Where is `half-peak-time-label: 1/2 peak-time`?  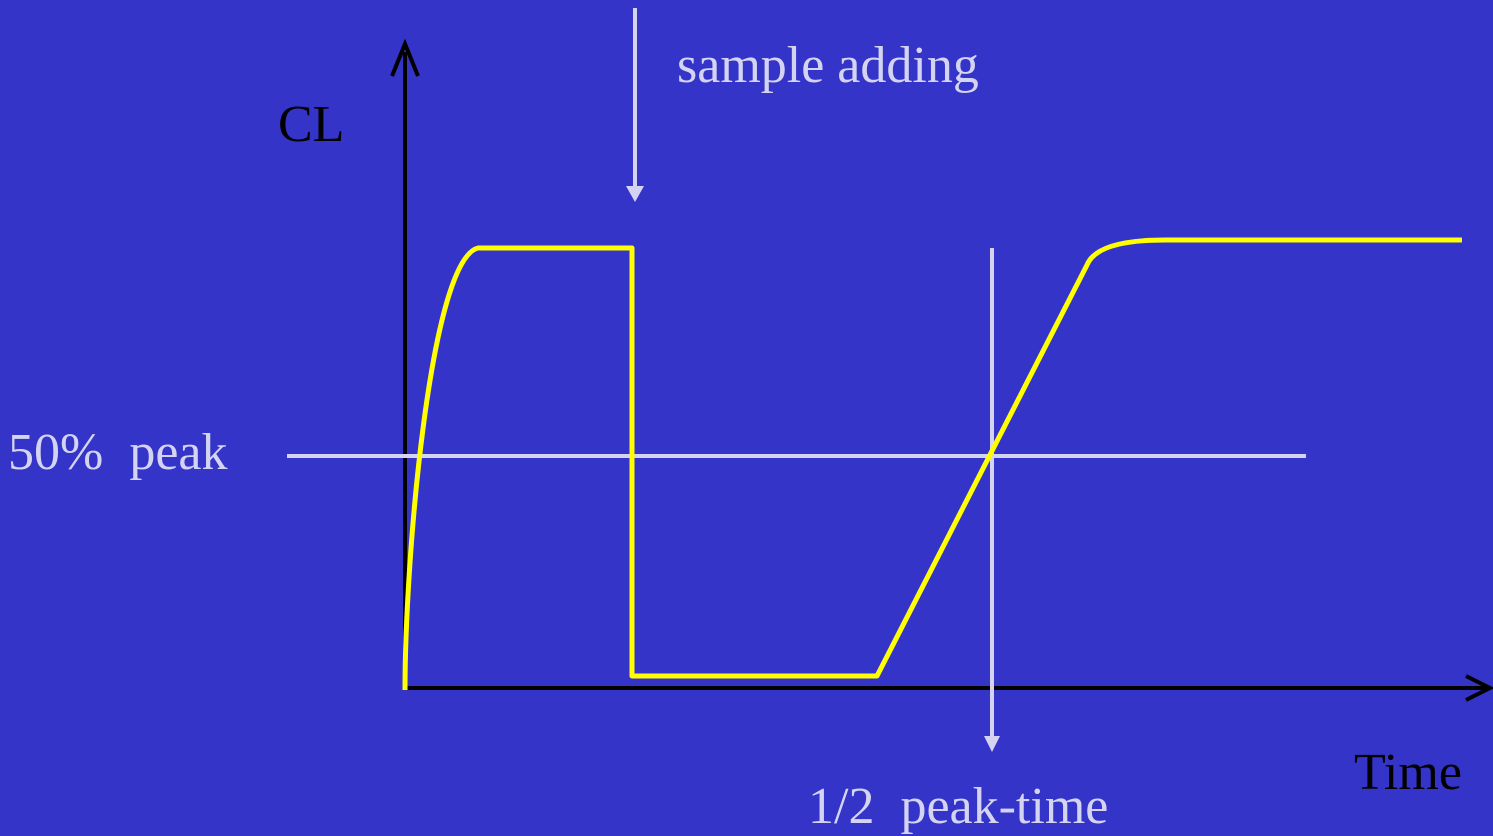 half-peak-time-label: 1/2 peak-time is located at coordinates (958, 806).